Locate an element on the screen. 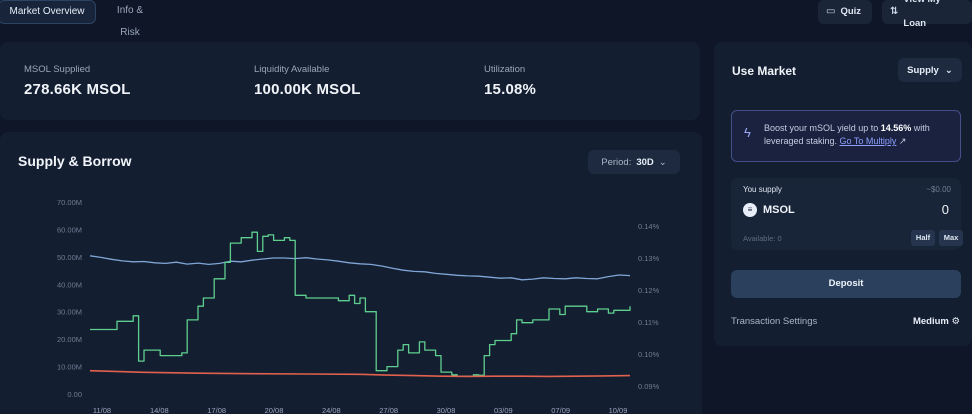 This screenshot has height=414, width=972. y-right-tick-label: 0.11% is located at coordinates (648, 322).